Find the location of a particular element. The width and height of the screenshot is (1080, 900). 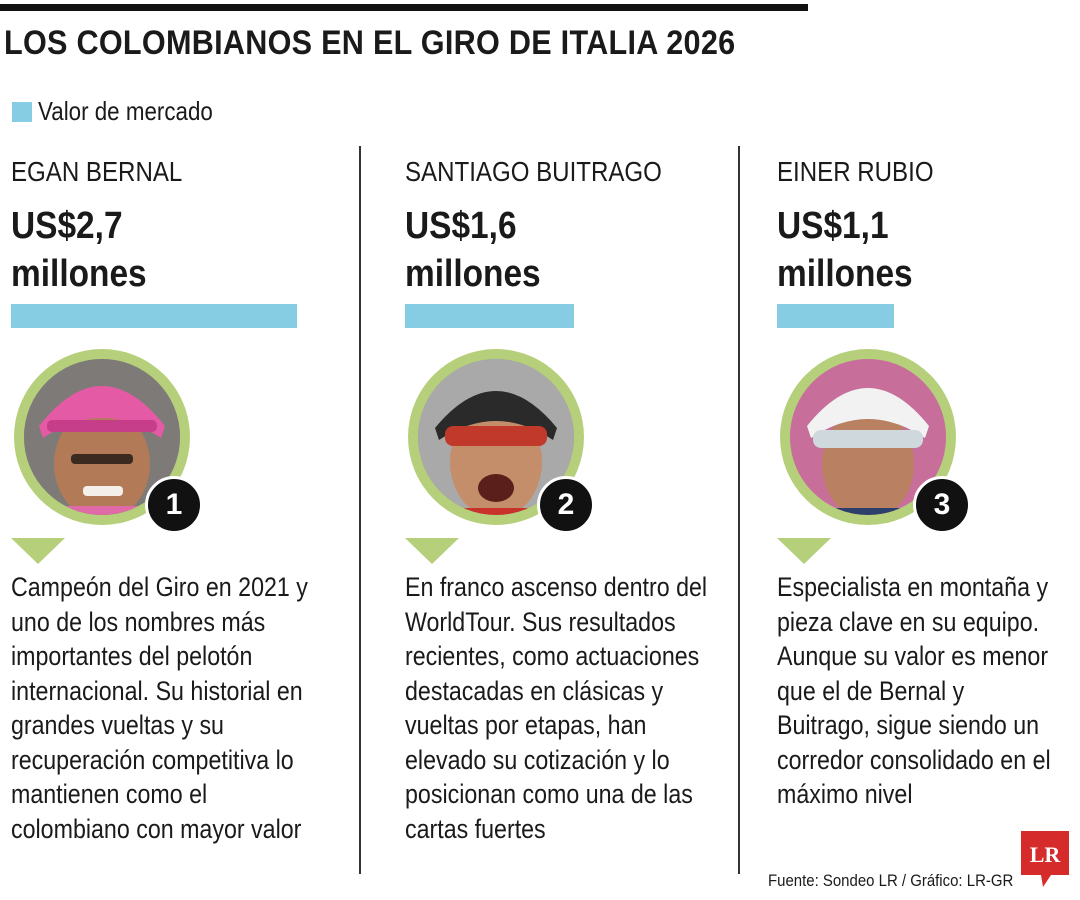

svg-text: LR is located at coordinates (1046, 854).